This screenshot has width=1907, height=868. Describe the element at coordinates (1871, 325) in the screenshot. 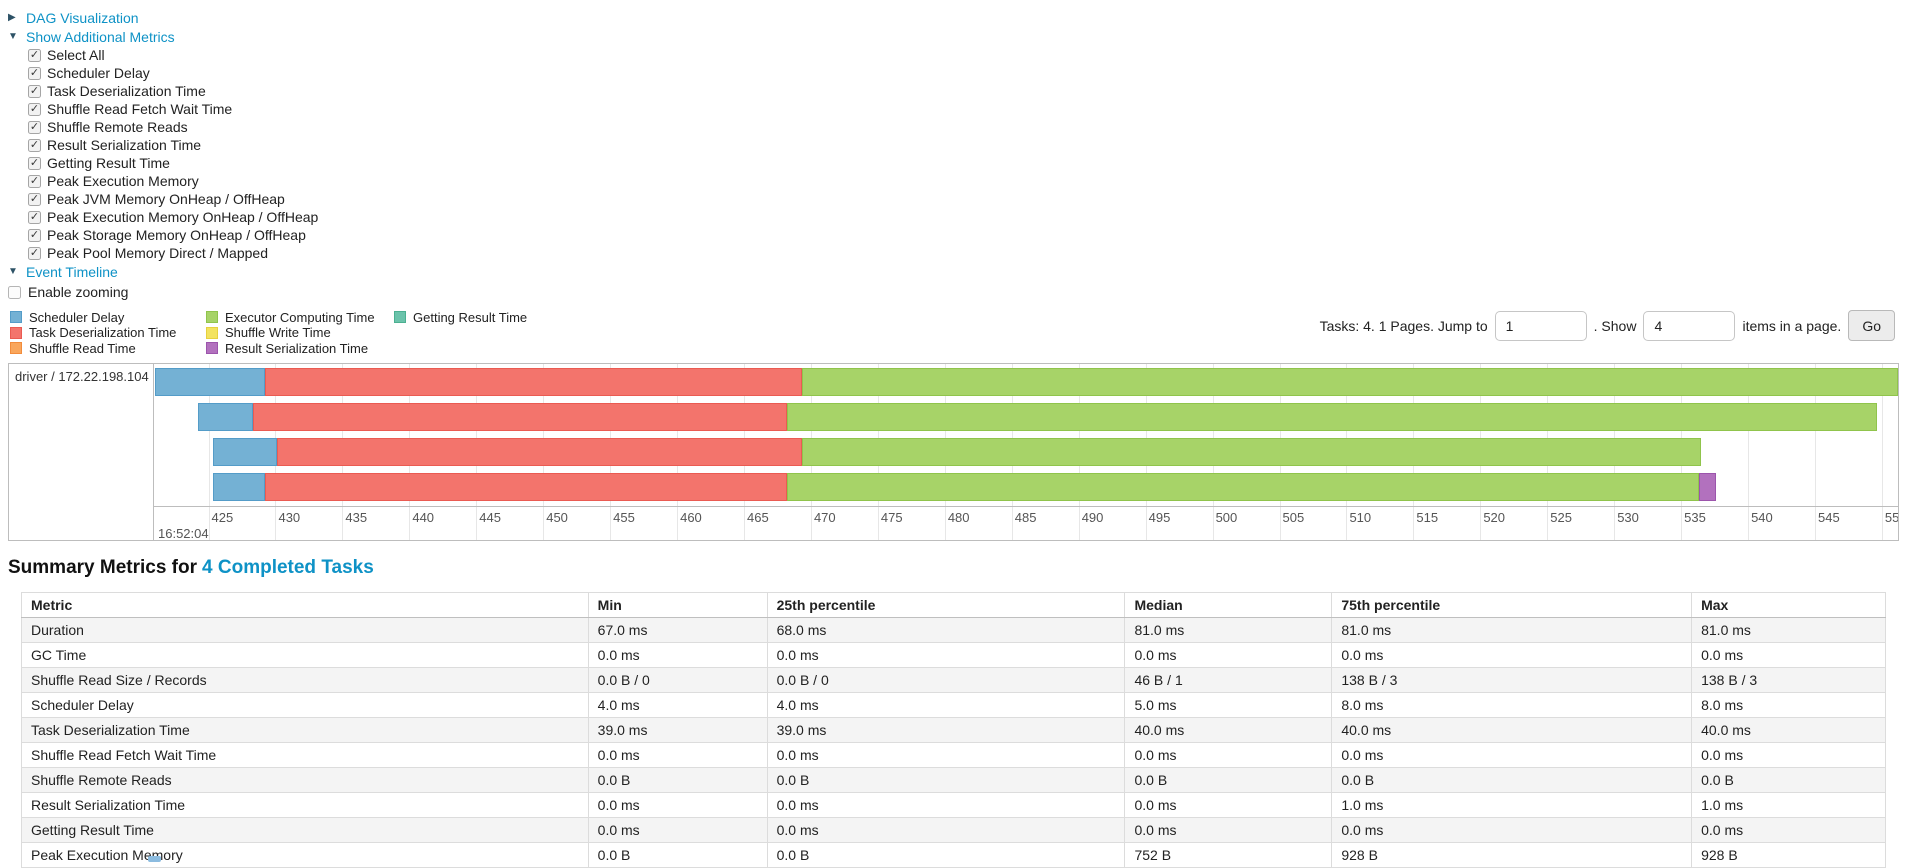

I see `go-button: Go` at that location.